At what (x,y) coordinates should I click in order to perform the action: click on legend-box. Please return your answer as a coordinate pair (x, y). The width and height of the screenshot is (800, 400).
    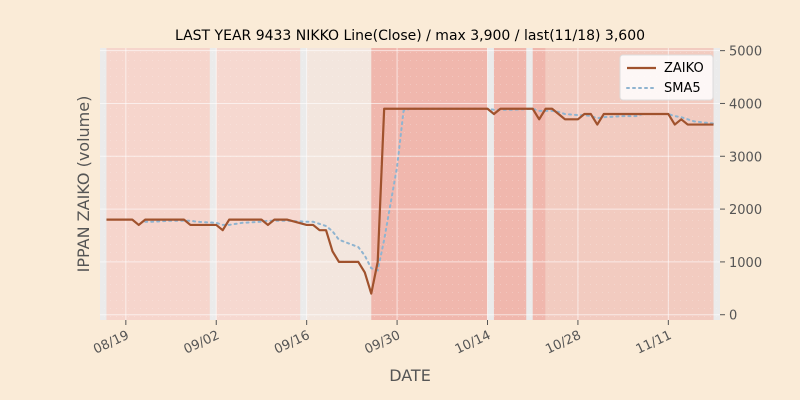
    Looking at the image, I should click on (666, 77).